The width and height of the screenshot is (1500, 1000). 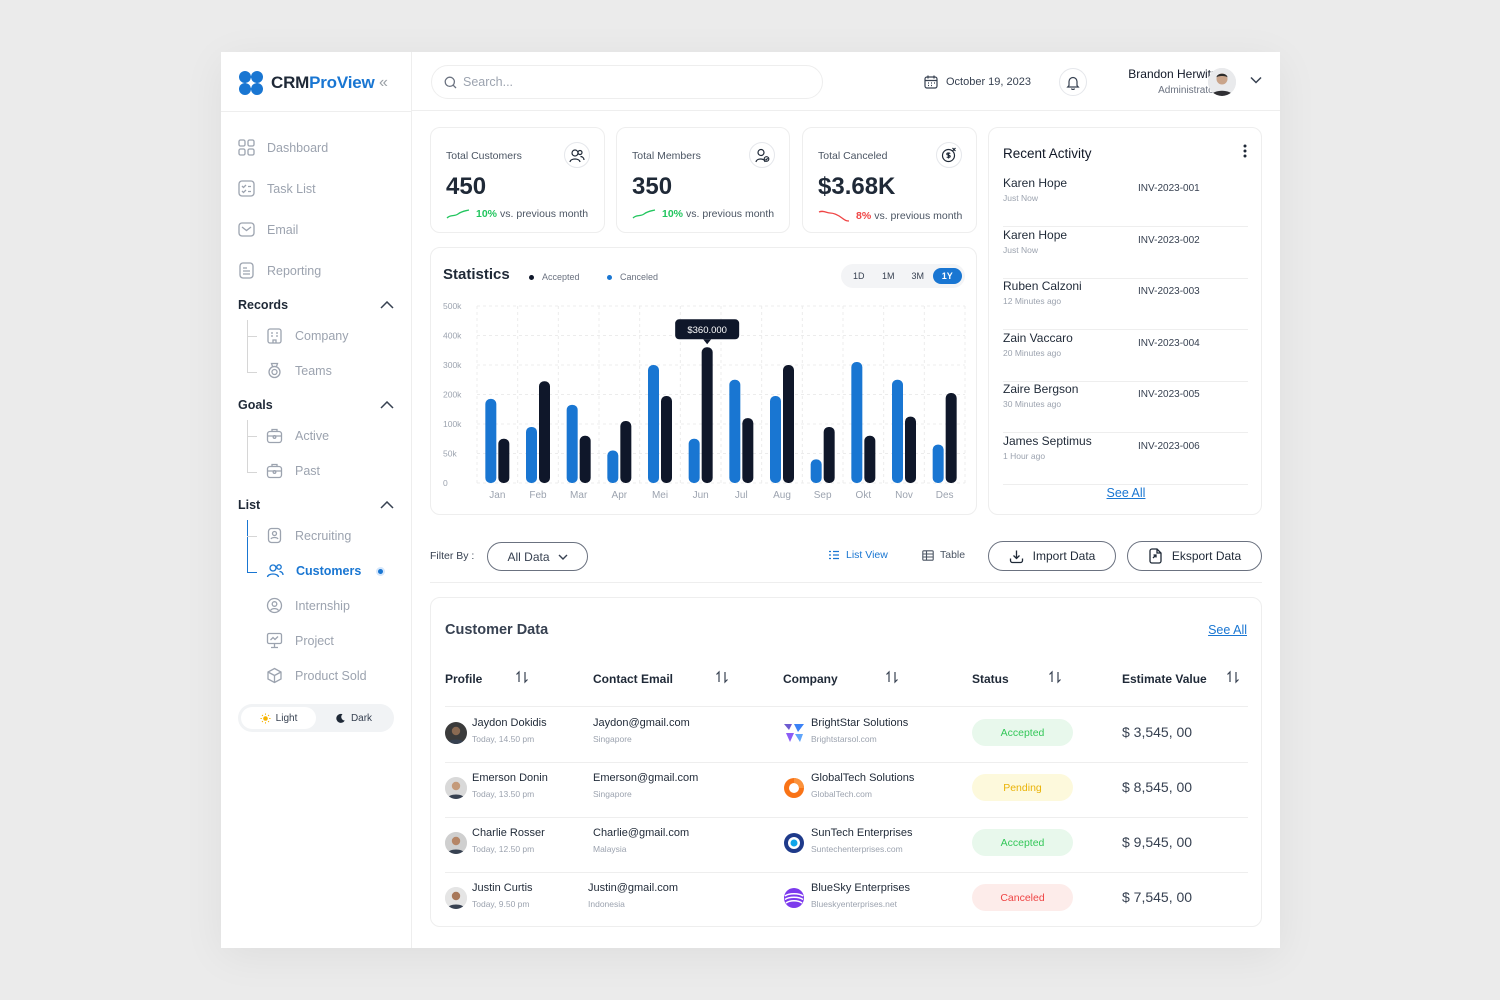 I want to click on sidebar-item-customers: Customers, so click(x=313, y=570).